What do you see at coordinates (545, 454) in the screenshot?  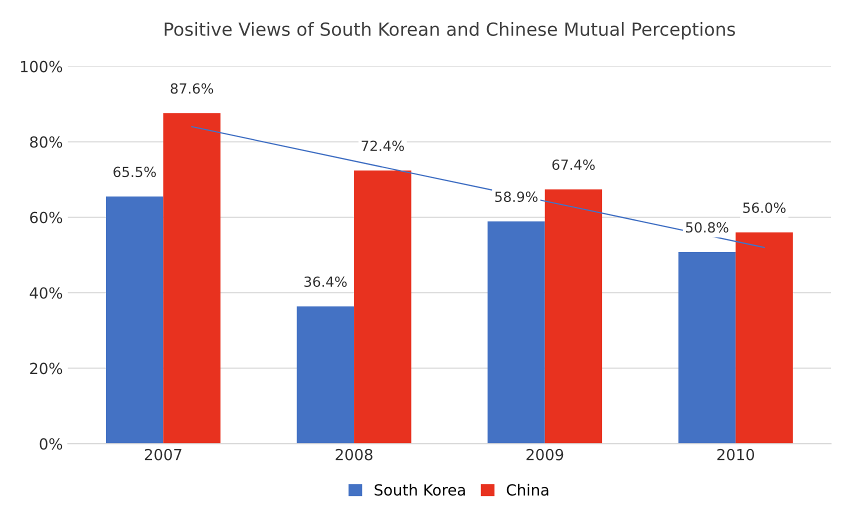 I see `x-tick-label: 2009` at bounding box center [545, 454].